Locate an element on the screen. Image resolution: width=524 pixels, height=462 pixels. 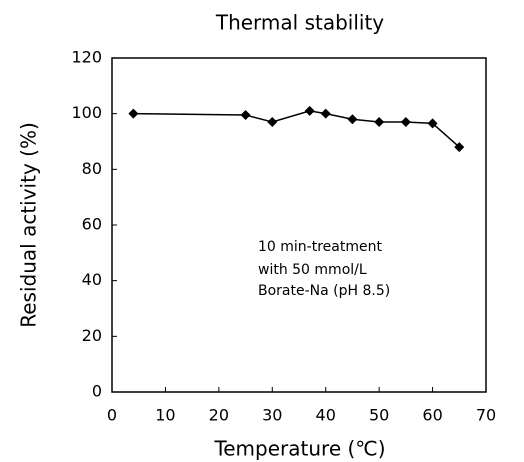
y-tick-label: 20 is located at coordinates (92, 335).